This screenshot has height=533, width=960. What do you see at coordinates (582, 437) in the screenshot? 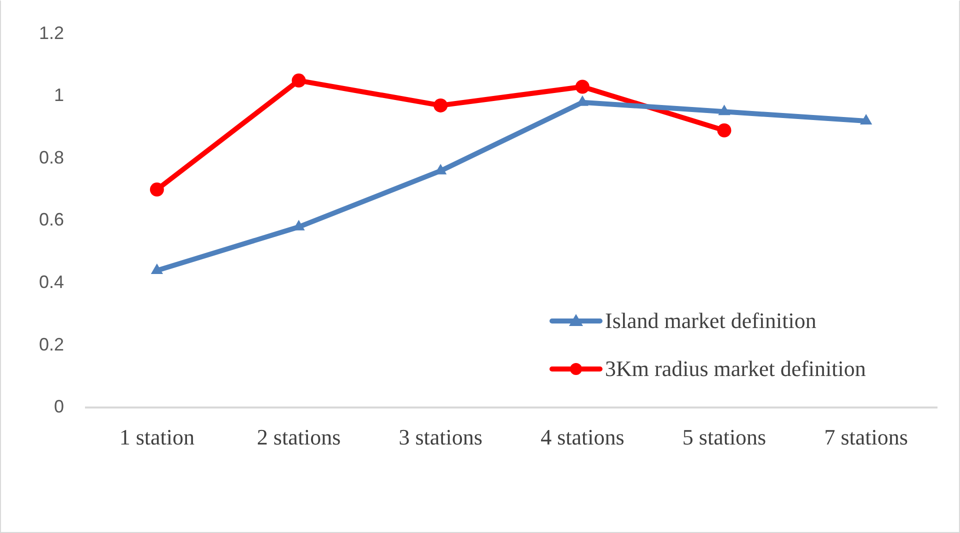
I see `x-tick-label: 4 stations` at bounding box center [582, 437].